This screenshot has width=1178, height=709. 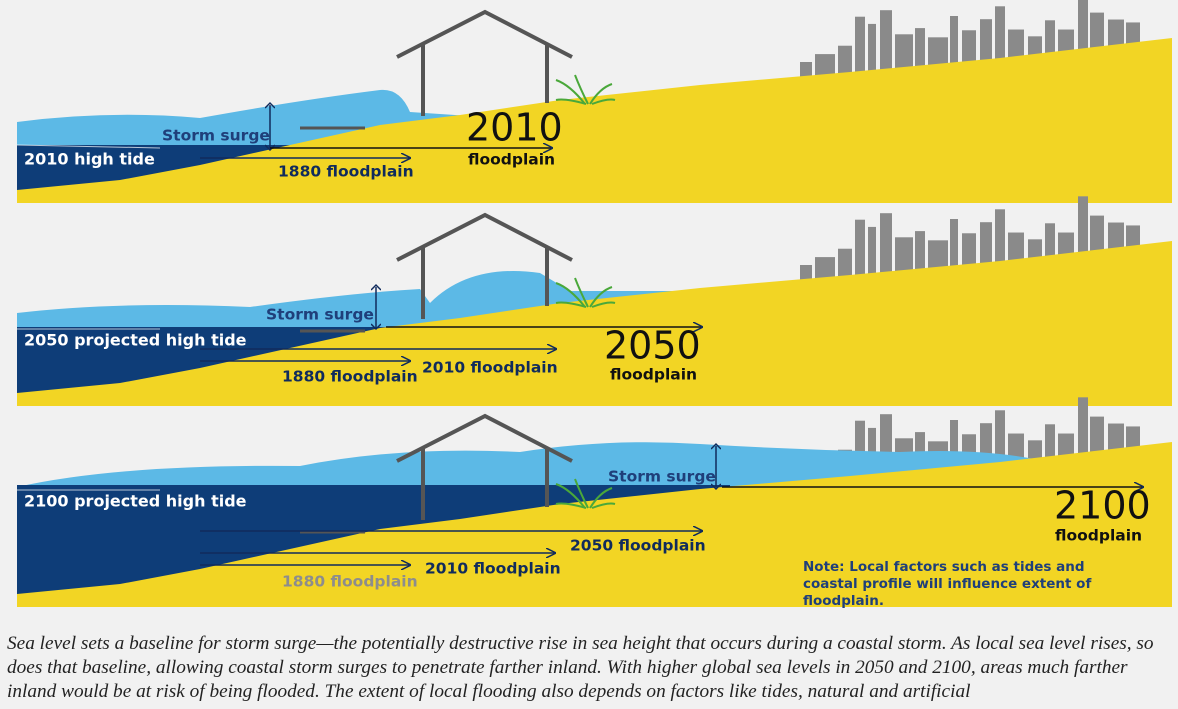 What do you see at coordinates (514, 128) in the screenshot?
I see `label: 2010` at bounding box center [514, 128].